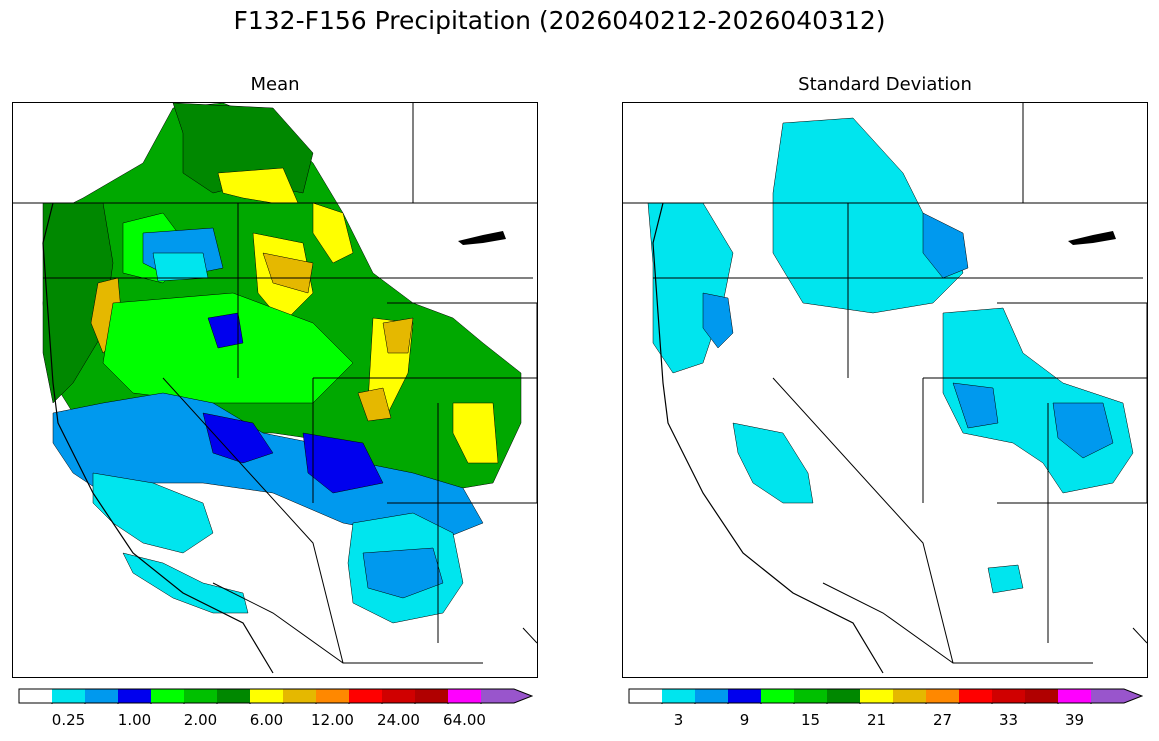 The height and width of the screenshot is (741, 1159). What do you see at coordinates (678, 720) in the screenshot?
I see `colorbar-tick-label: 3` at bounding box center [678, 720].